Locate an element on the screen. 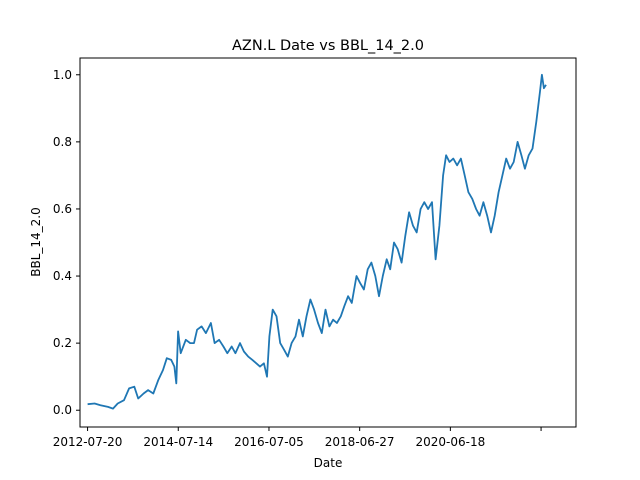 The height and width of the screenshot is (480, 640). y-axis-label: BBL_14_2.0 is located at coordinates (36, 242).